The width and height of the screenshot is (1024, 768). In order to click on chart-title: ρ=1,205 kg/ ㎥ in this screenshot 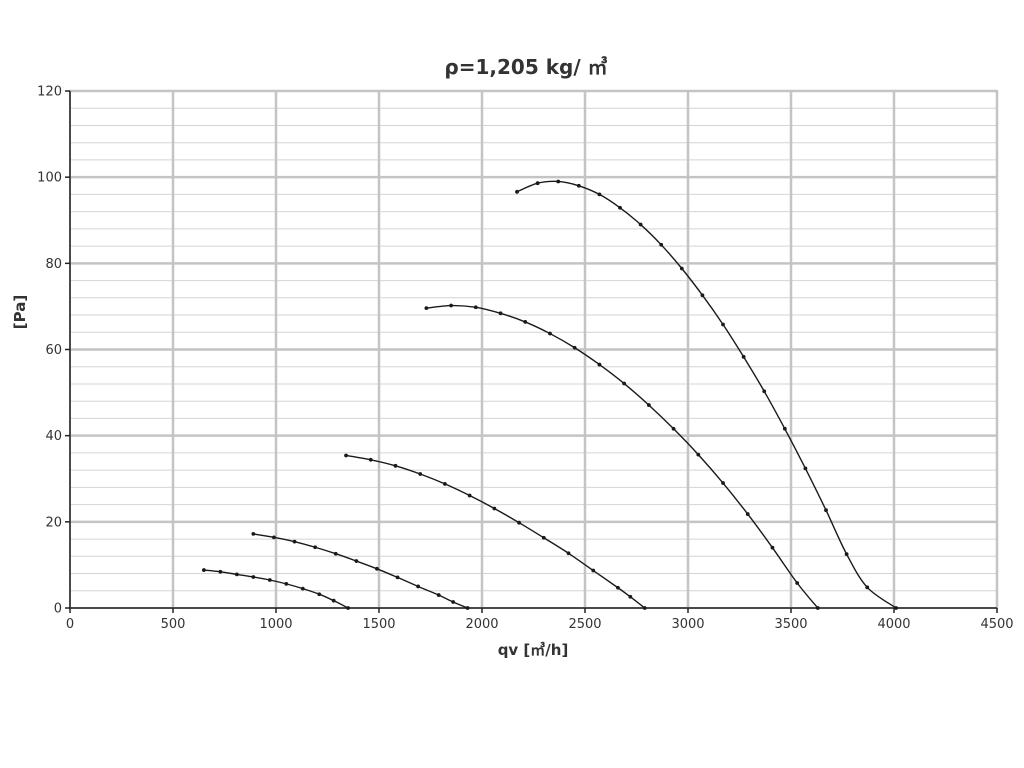, I will do `click(525, 67)`.